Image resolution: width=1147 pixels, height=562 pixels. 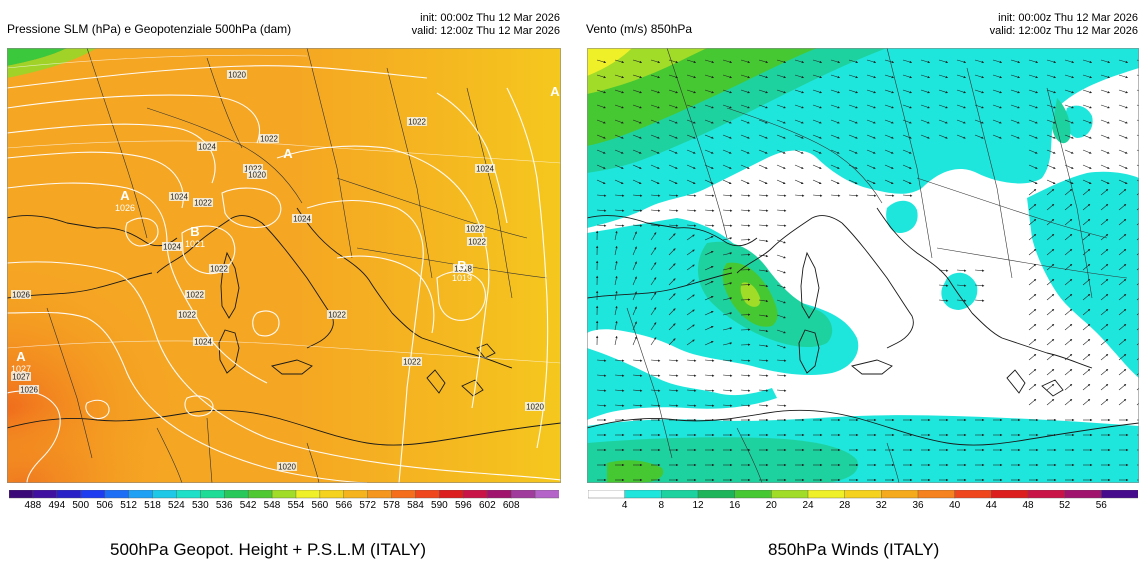 What do you see at coordinates (195, 244) in the screenshot?
I see `pressure-center-value: 1021` at bounding box center [195, 244].